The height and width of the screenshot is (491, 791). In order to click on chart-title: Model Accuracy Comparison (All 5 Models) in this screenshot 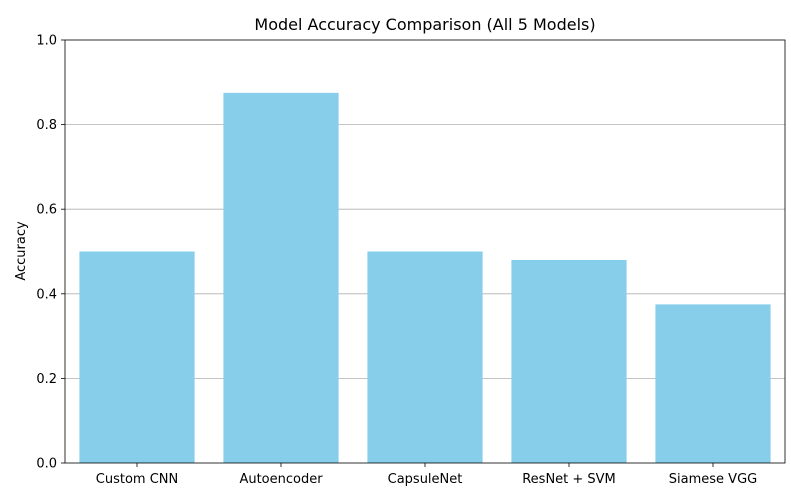, I will do `click(424, 24)`.